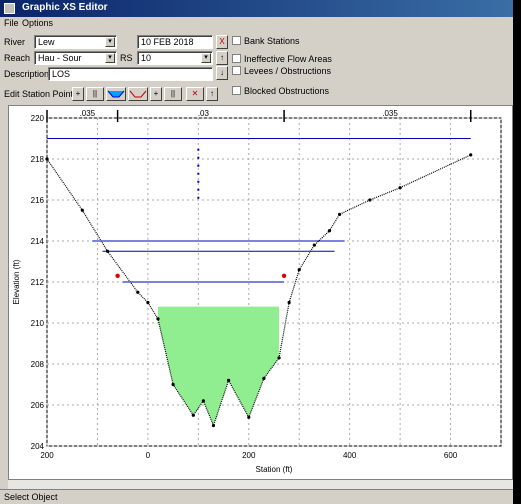 The image size is (521, 504). What do you see at coordinates (16, 281) in the screenshot?
I see `y-axis-label: Elevation (ft)` at bounding box center [16, 281].